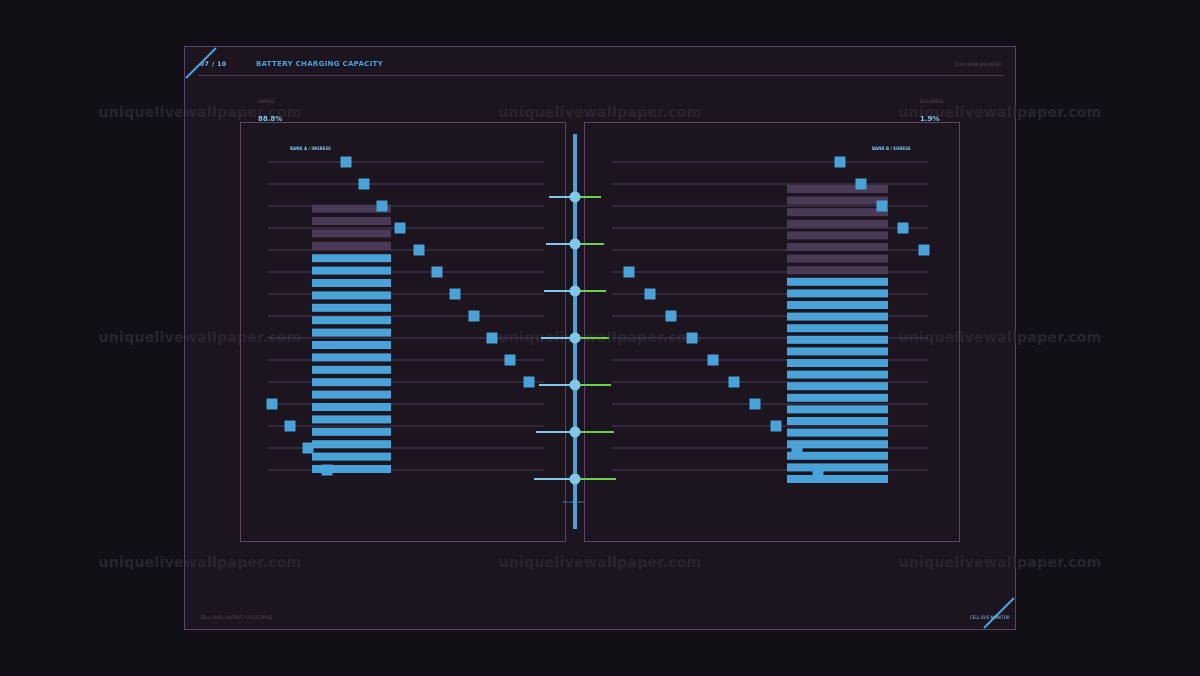  I want to click on corner-accent-top-left, so click(201, 63).